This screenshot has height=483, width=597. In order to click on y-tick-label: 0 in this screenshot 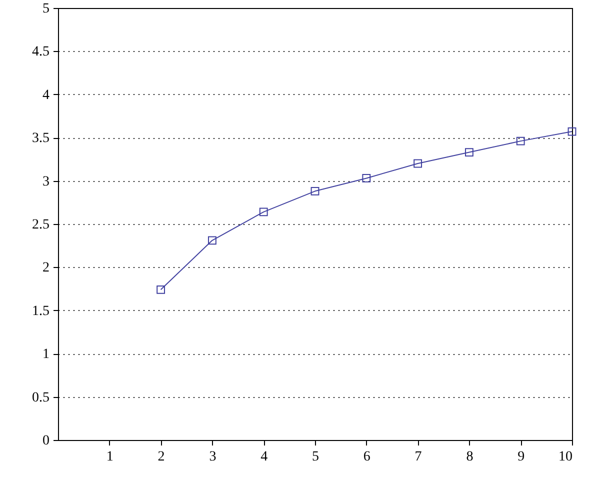, I will do `click(46, 441)`.